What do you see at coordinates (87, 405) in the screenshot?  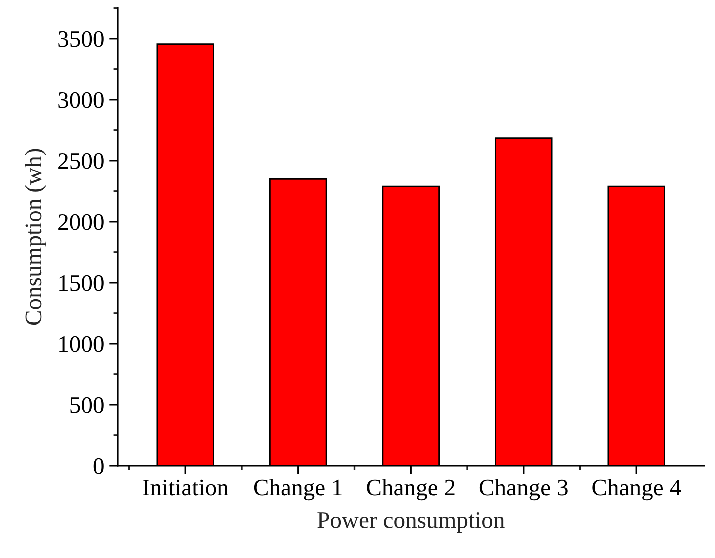 I see `y-tick-label: 500` at bounding box center [87, 405].